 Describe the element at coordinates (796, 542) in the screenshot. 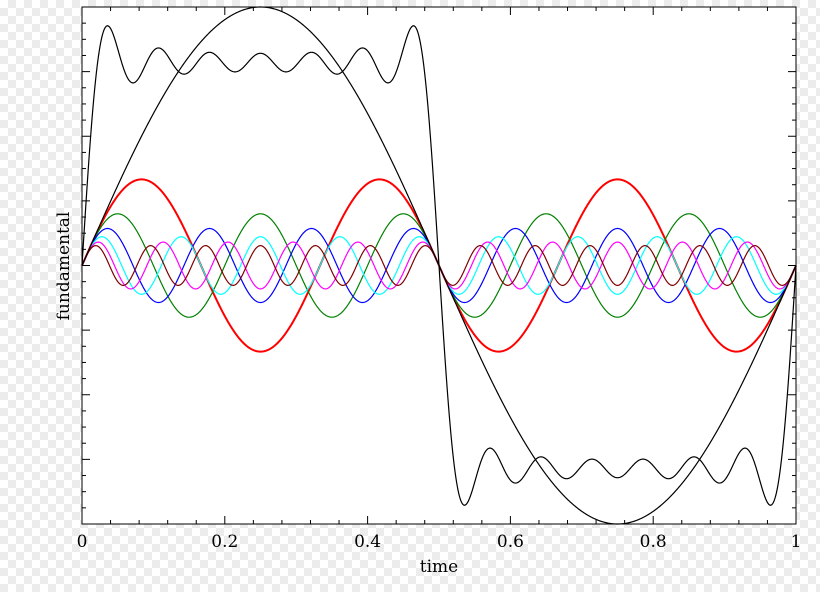

I see `x-tick-label: 1` at that location.